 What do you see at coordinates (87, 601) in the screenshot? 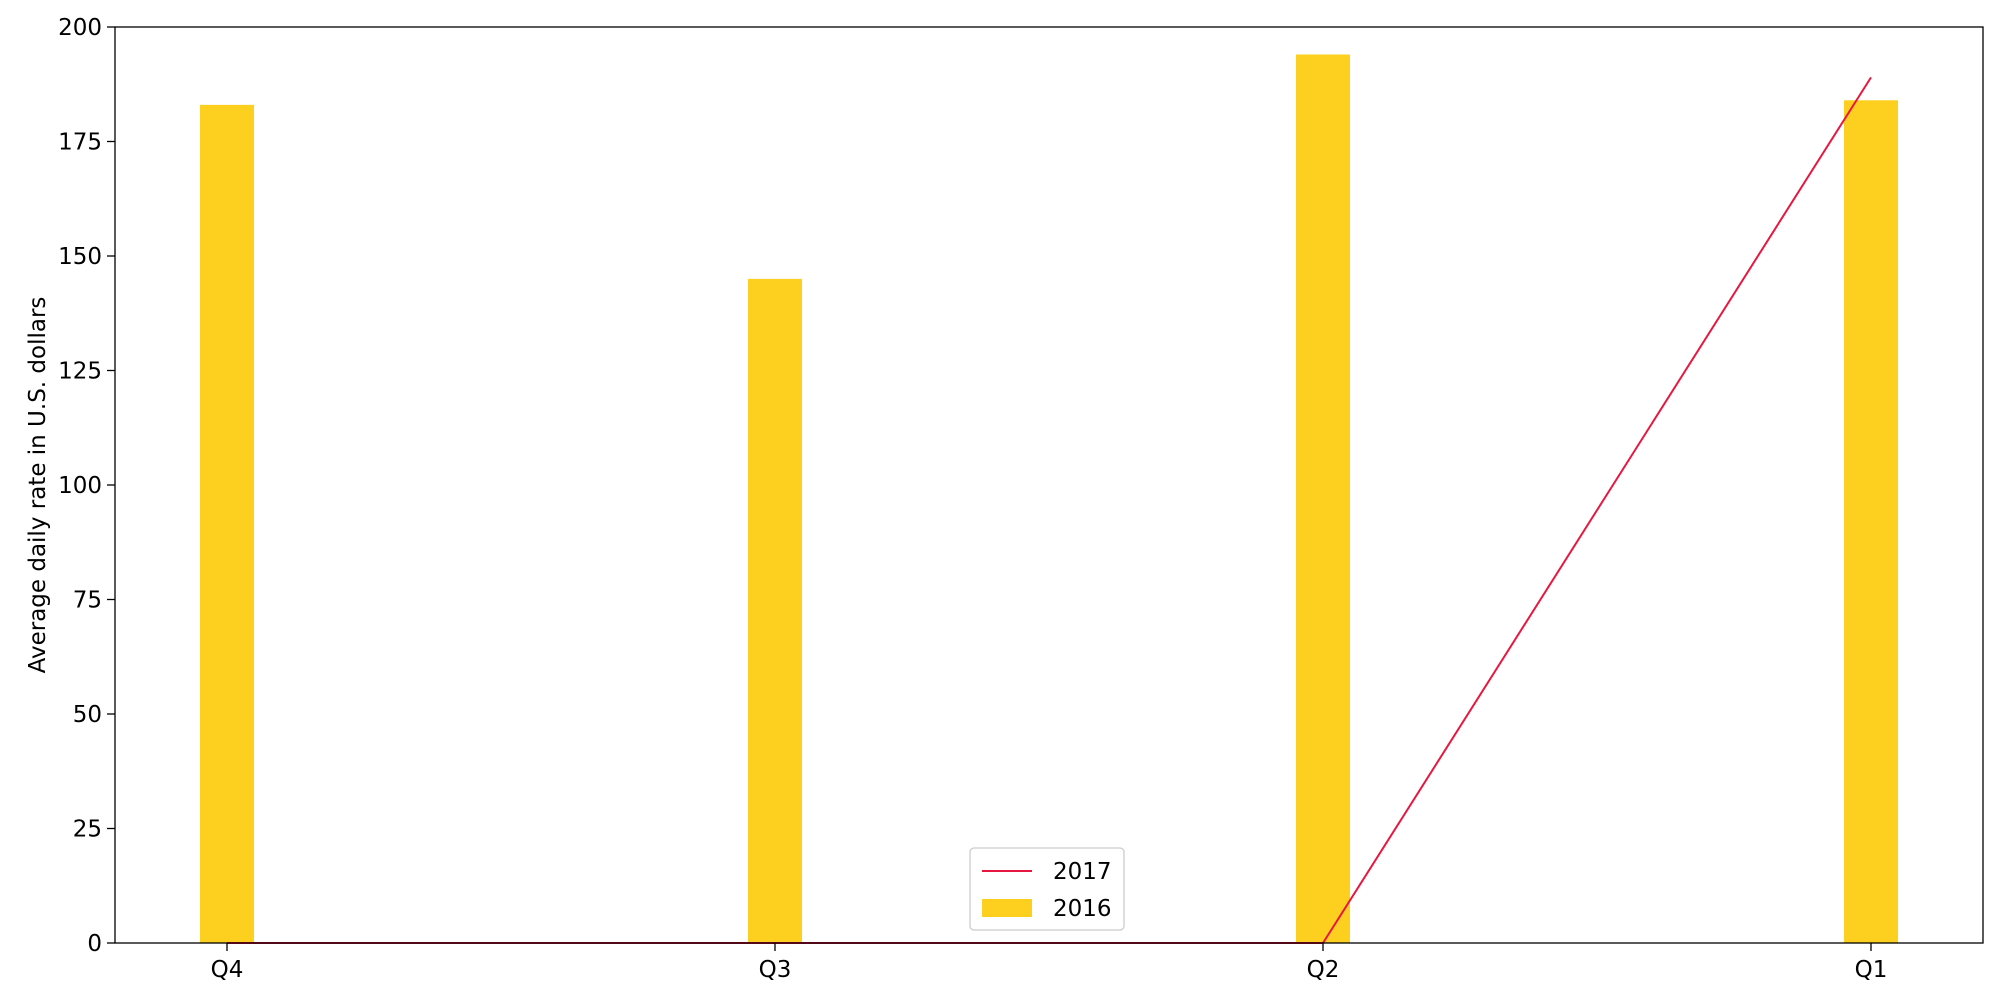
I see `y-tick-label: 75` at bounding box center [87, 601].